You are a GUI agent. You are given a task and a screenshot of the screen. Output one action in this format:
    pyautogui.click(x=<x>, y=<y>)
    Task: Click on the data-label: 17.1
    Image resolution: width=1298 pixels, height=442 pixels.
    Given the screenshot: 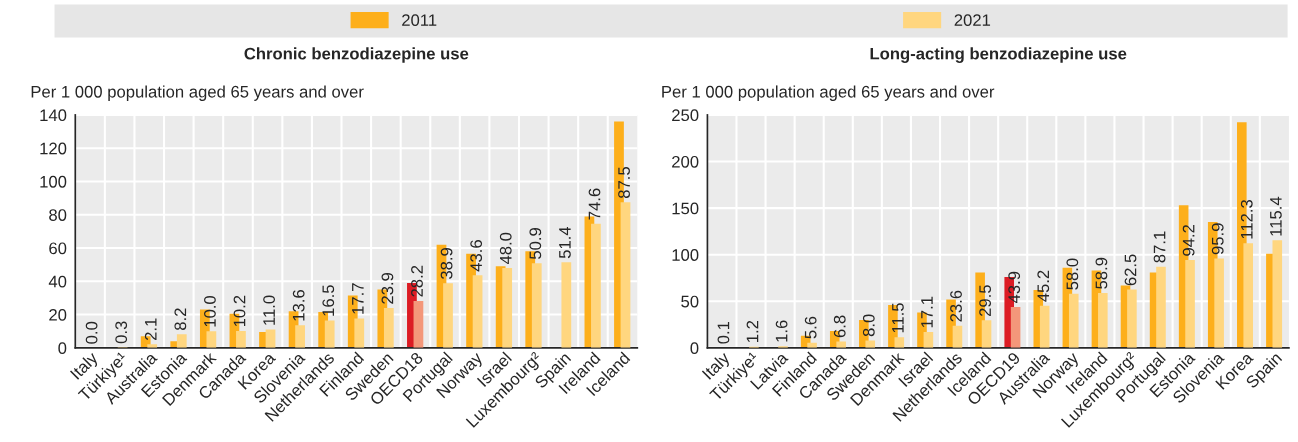 What is the action you would take?
    pyautogui.click(x=927, y=312)
    